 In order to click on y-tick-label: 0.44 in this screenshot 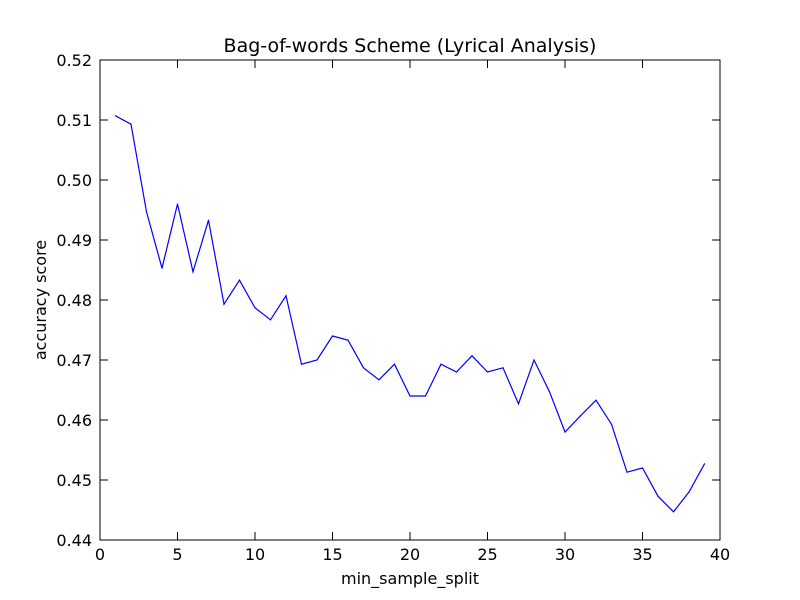, I will do `click(74, 540)`.